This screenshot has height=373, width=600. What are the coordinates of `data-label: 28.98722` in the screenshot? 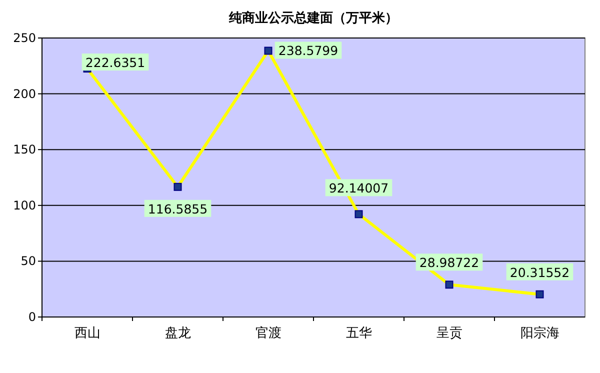 It's located at (449, 262).